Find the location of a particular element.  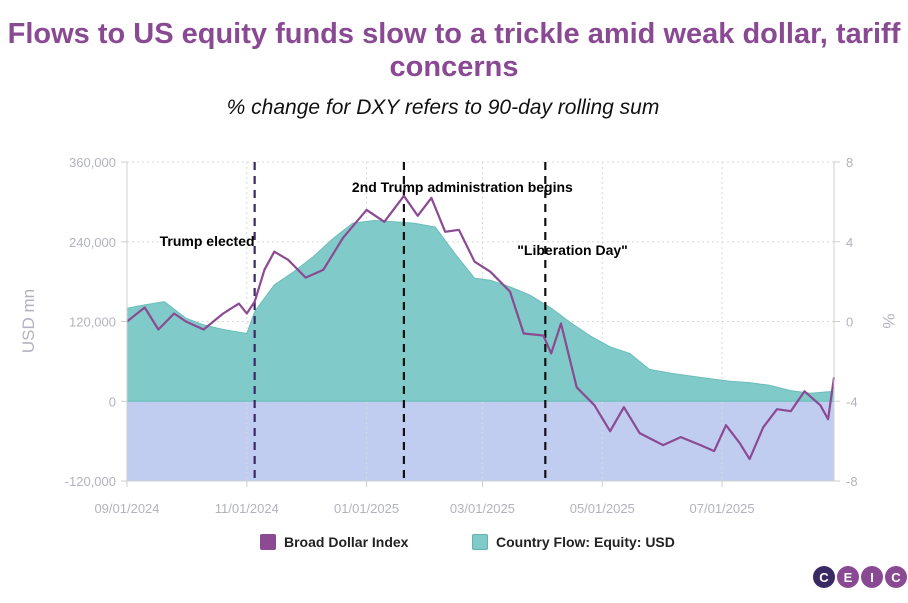

y-right-tick-label-2: 0 is located at coordinates (849, 322).